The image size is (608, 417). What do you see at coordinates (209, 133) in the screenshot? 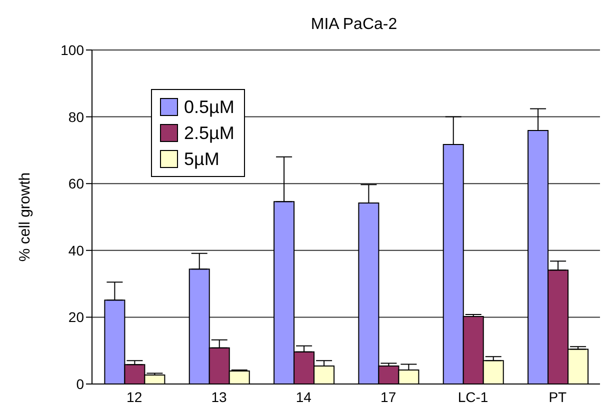
I see `legend-label: 2.5µM` at bounding box center [209, 133].